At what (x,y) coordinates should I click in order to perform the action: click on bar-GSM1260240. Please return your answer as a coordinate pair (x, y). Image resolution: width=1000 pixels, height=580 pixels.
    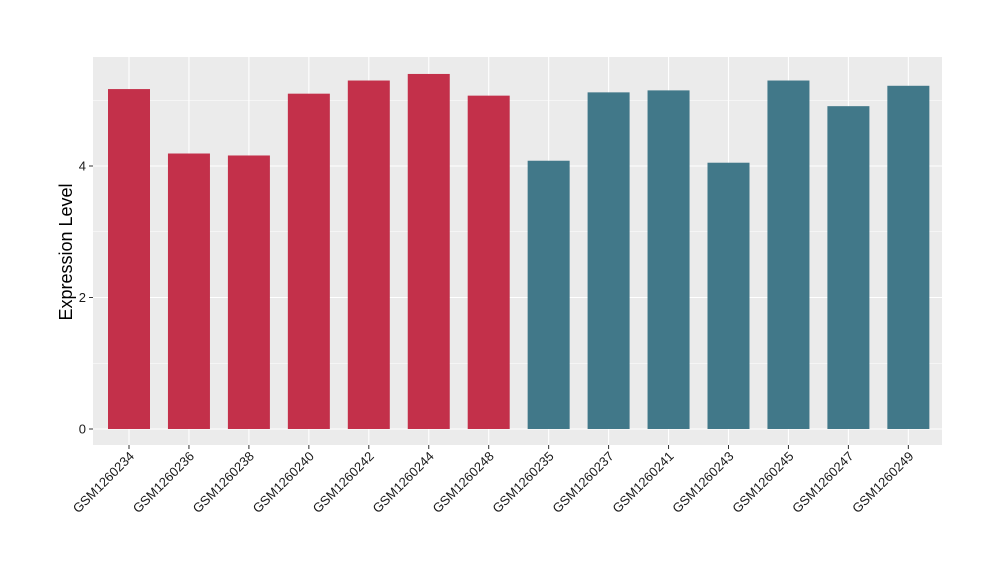
    Looking at the image, I should click on (308, 261).